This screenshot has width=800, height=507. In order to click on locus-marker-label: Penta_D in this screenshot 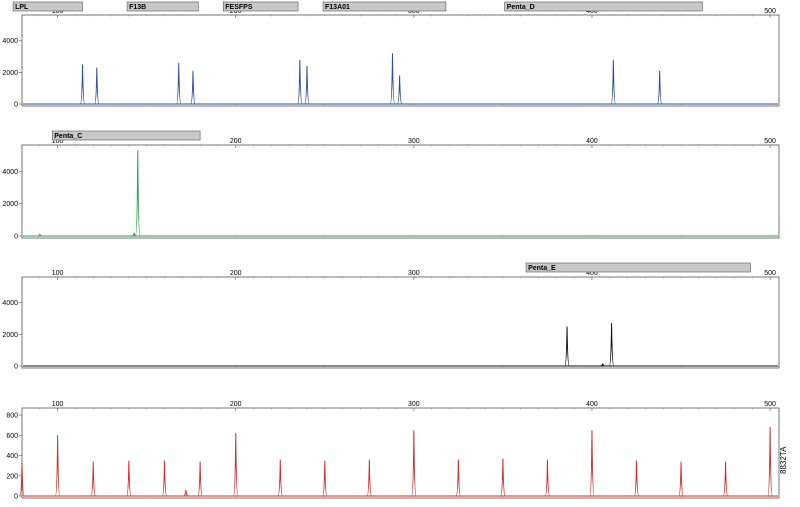, I will do `click(521, 7)`.